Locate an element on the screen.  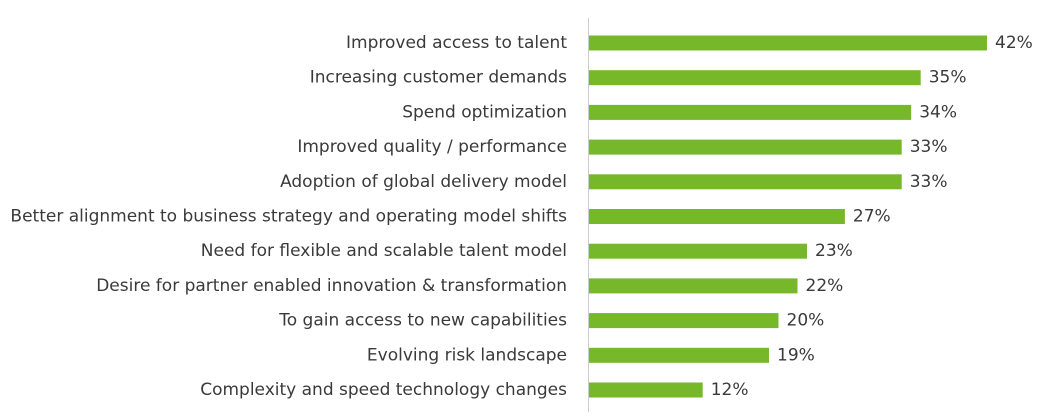
category-label: Increasing customer demands is located at coordinates (438, 78).